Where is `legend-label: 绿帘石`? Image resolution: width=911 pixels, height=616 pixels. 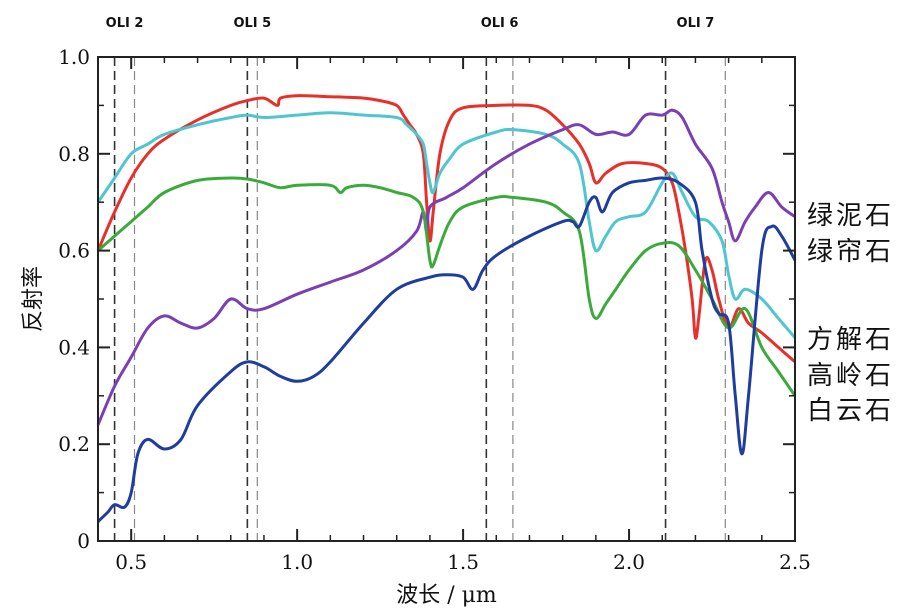 legend-label: 绿帘石 is located at coordinates (850, 252).